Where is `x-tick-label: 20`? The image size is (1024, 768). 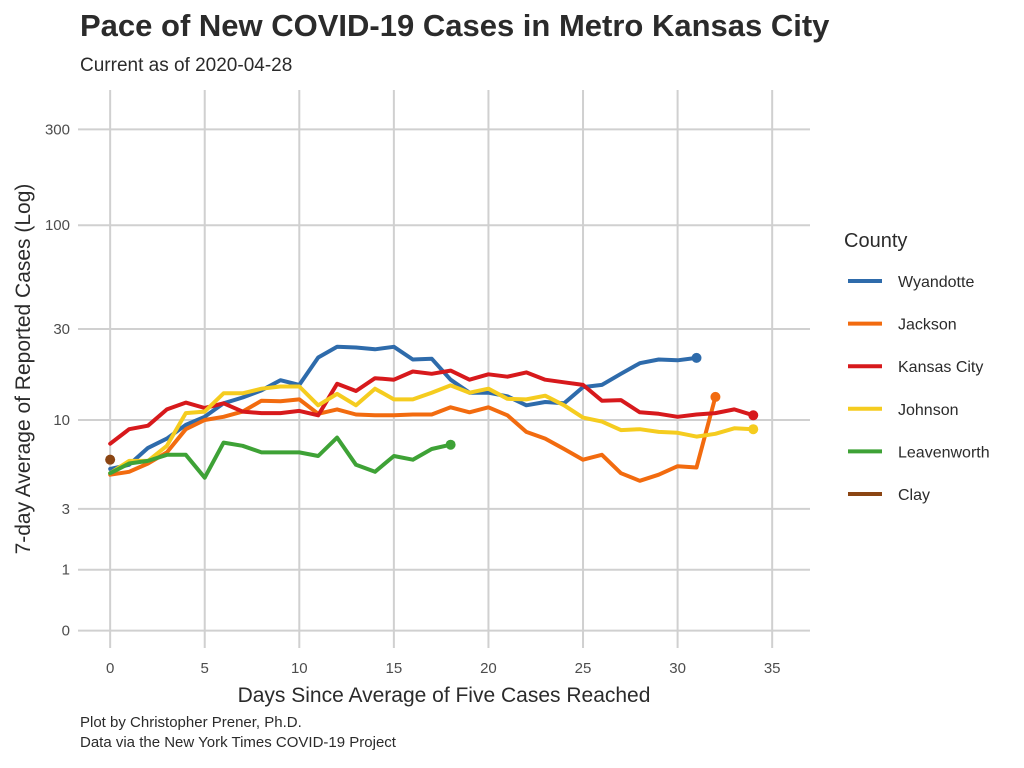 x-tick-label: 20 is located at coordinates (488, 668).